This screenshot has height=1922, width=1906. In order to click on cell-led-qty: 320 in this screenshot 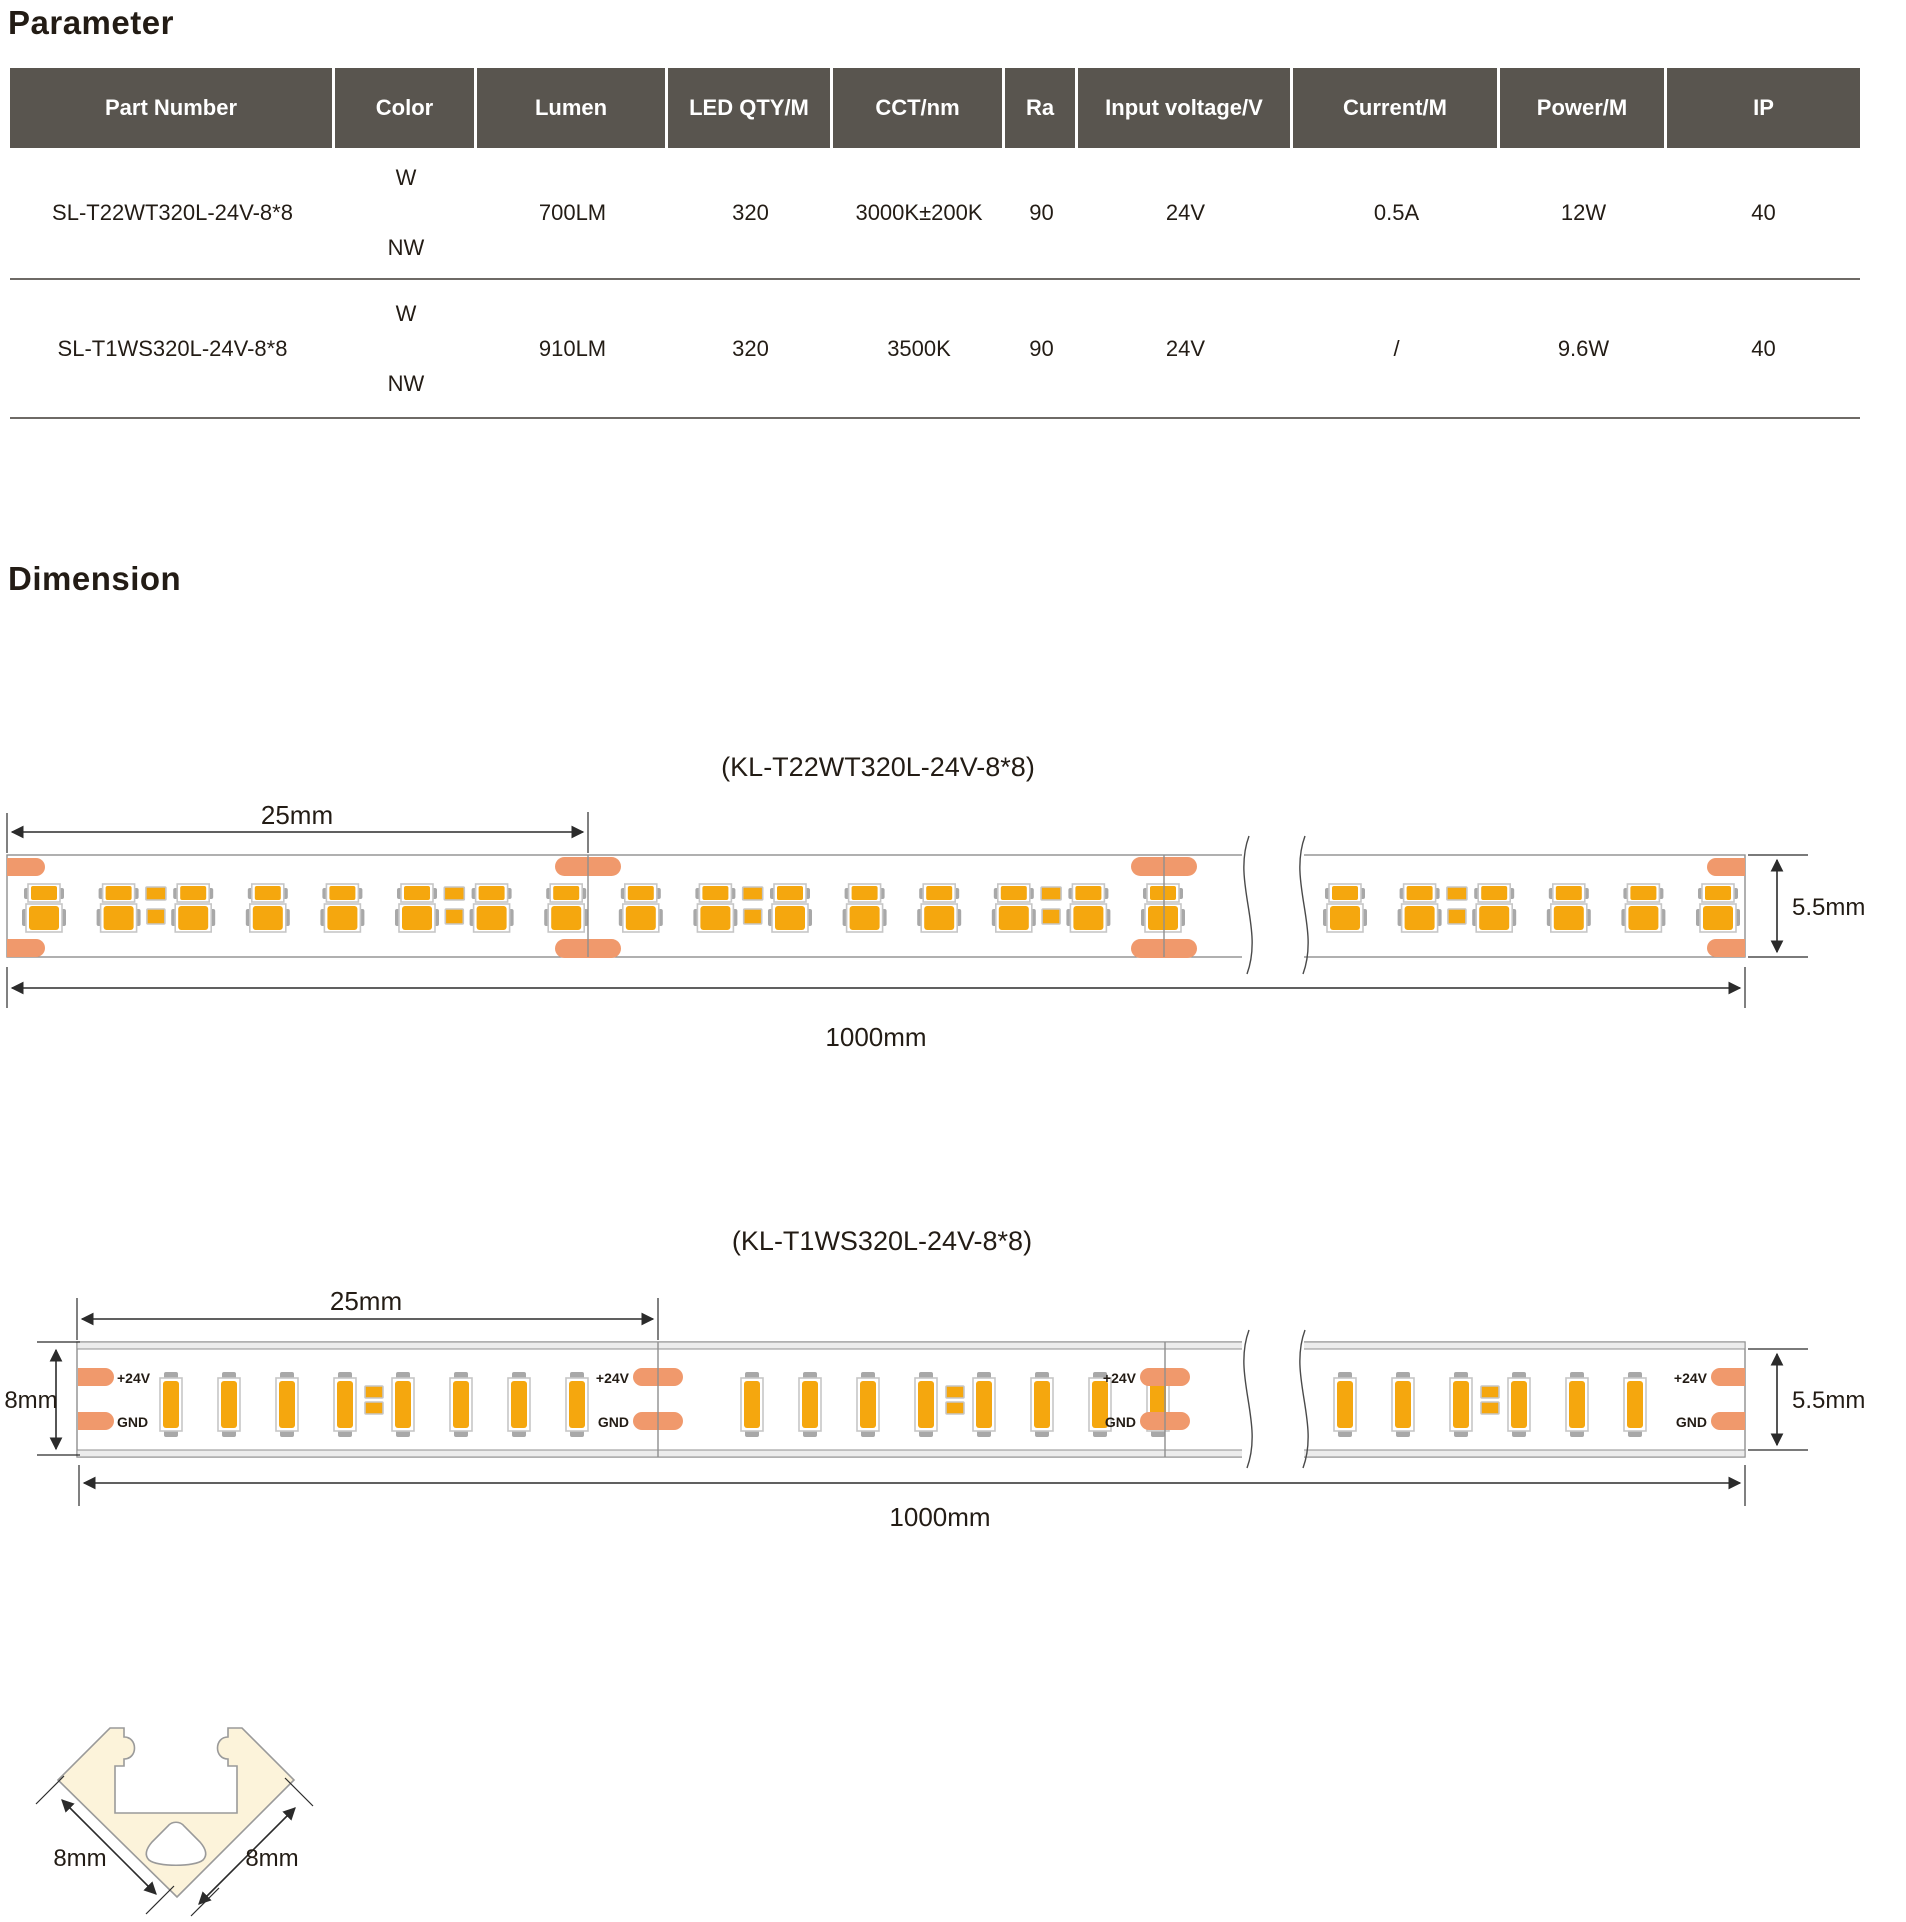, I will do `click(750, 348)`.